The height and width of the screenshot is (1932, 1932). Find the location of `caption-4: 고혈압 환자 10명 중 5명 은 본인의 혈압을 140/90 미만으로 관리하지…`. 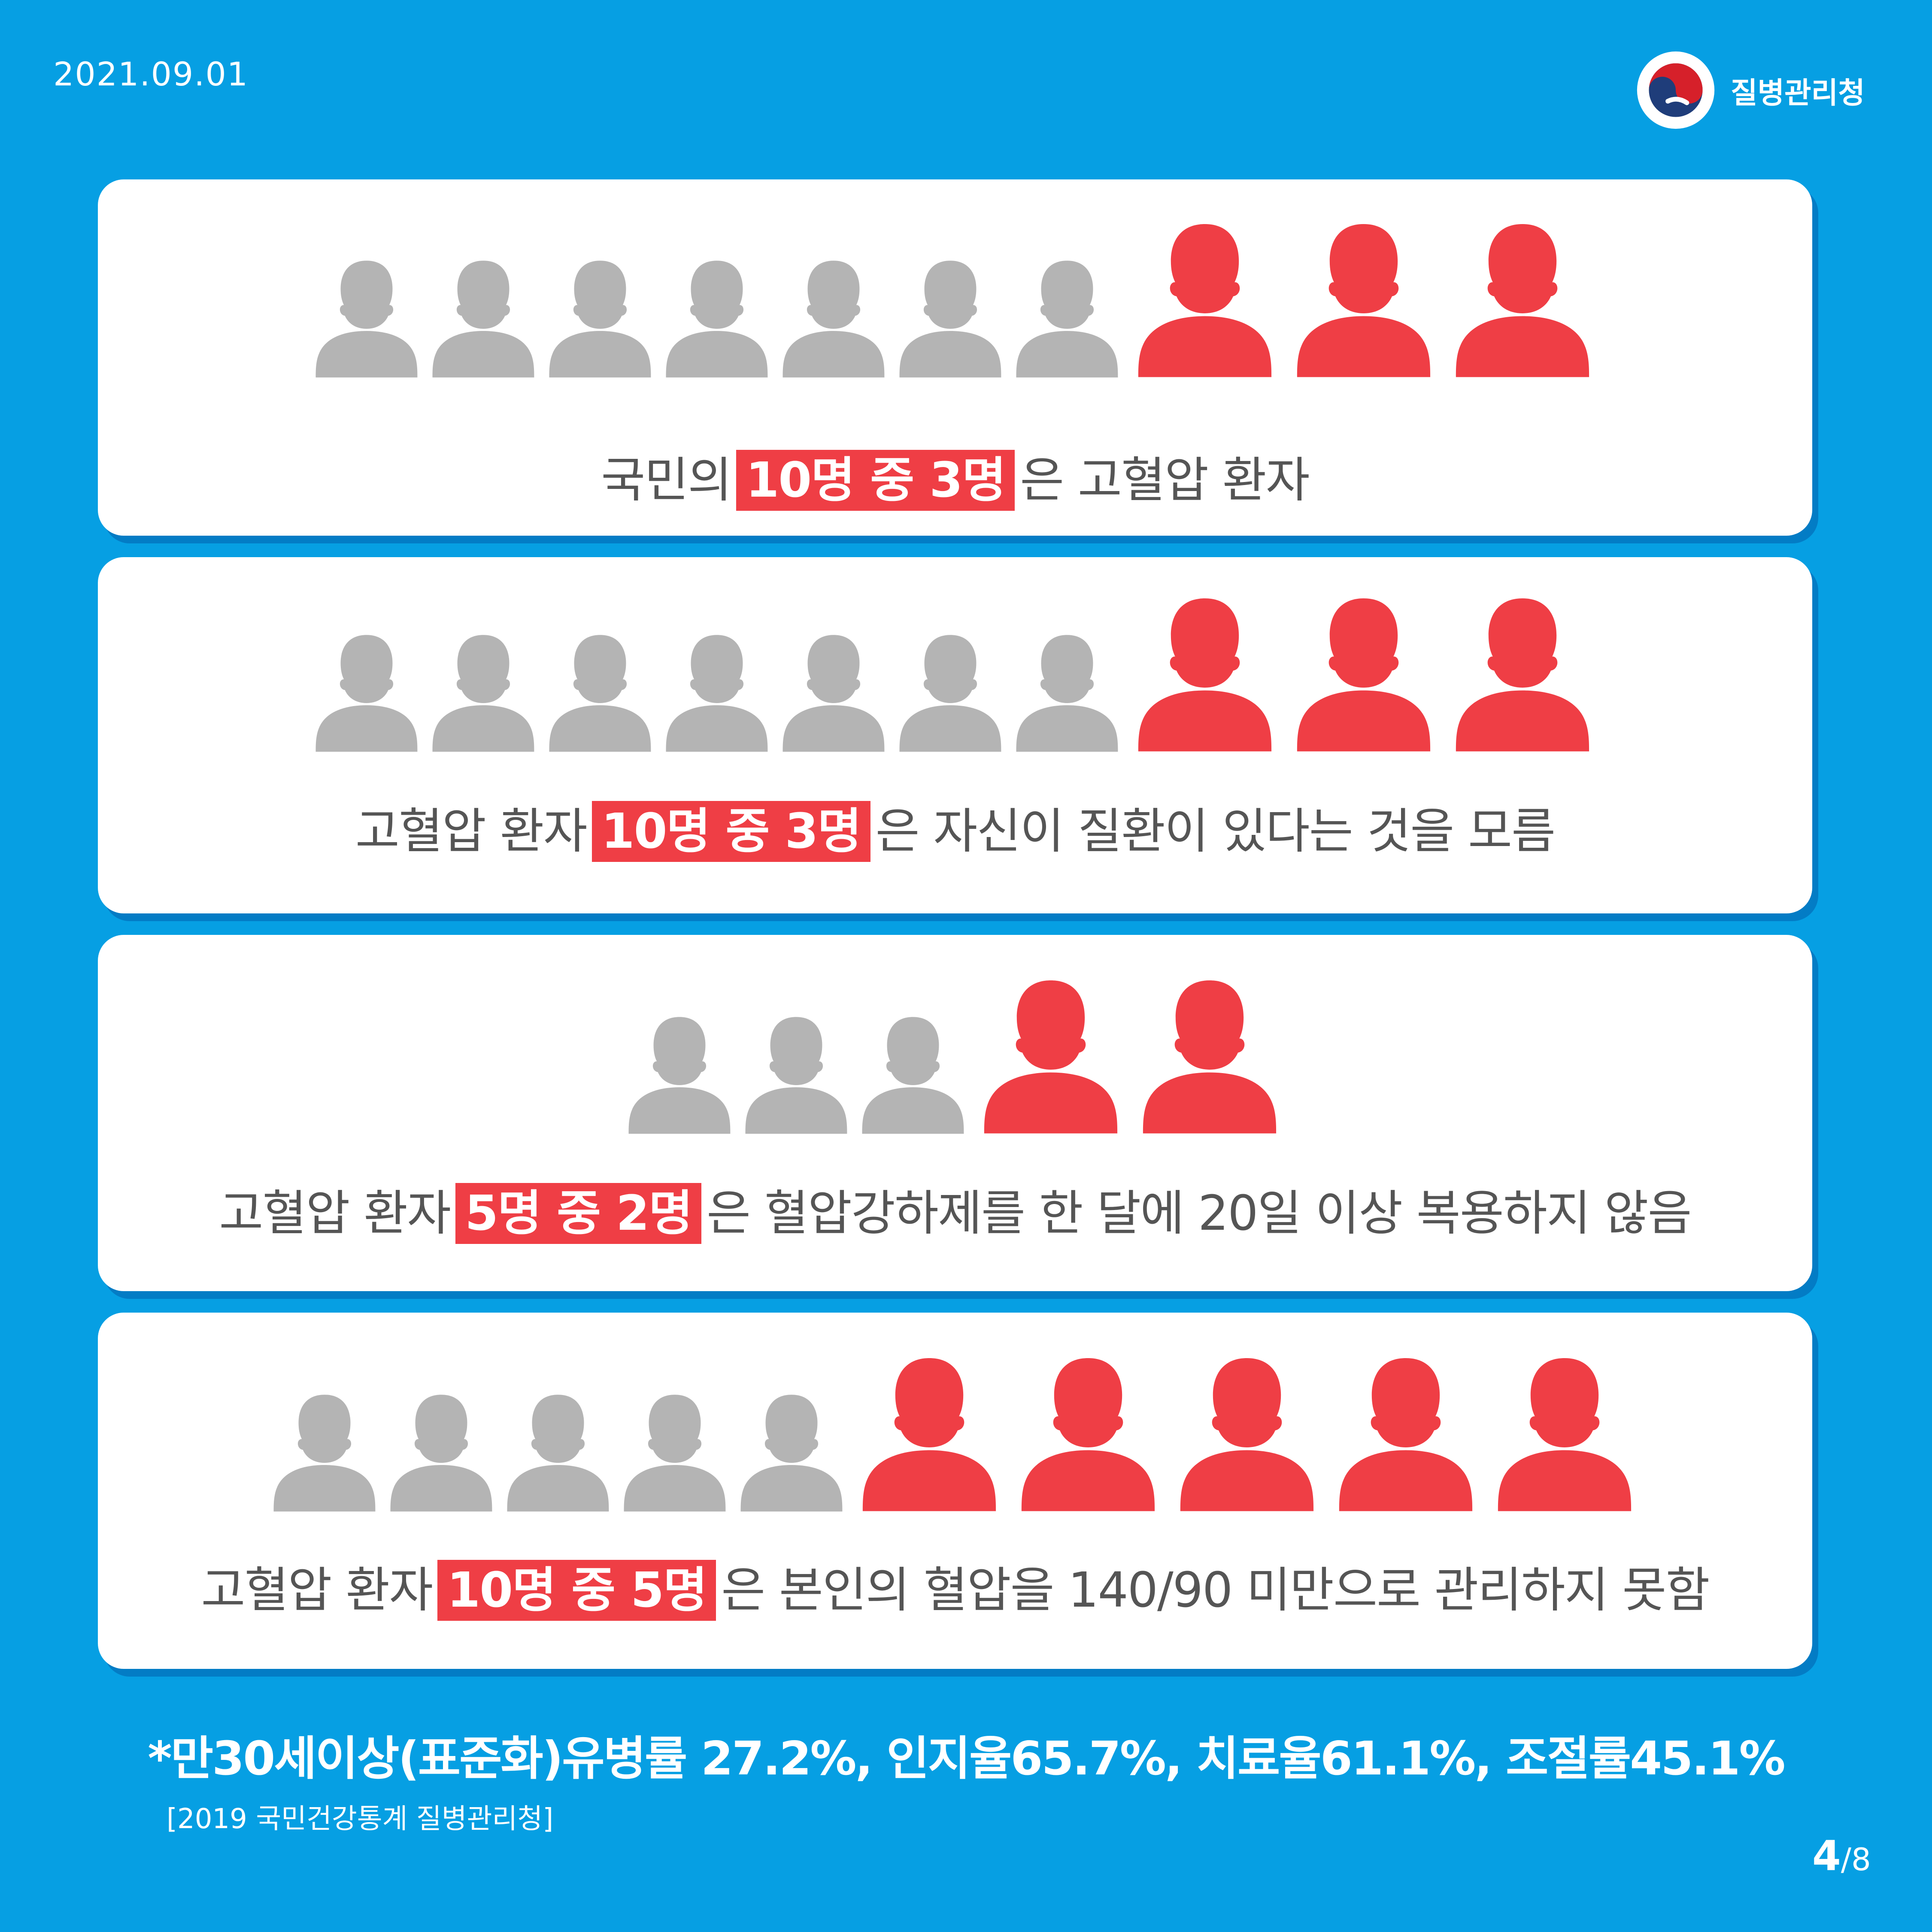

caption-4: 고혈압 환자 10명 중 5명 은 본인의 혈압을 140/90 미만으로 관리하지… is located at coordinates (955, 1586).